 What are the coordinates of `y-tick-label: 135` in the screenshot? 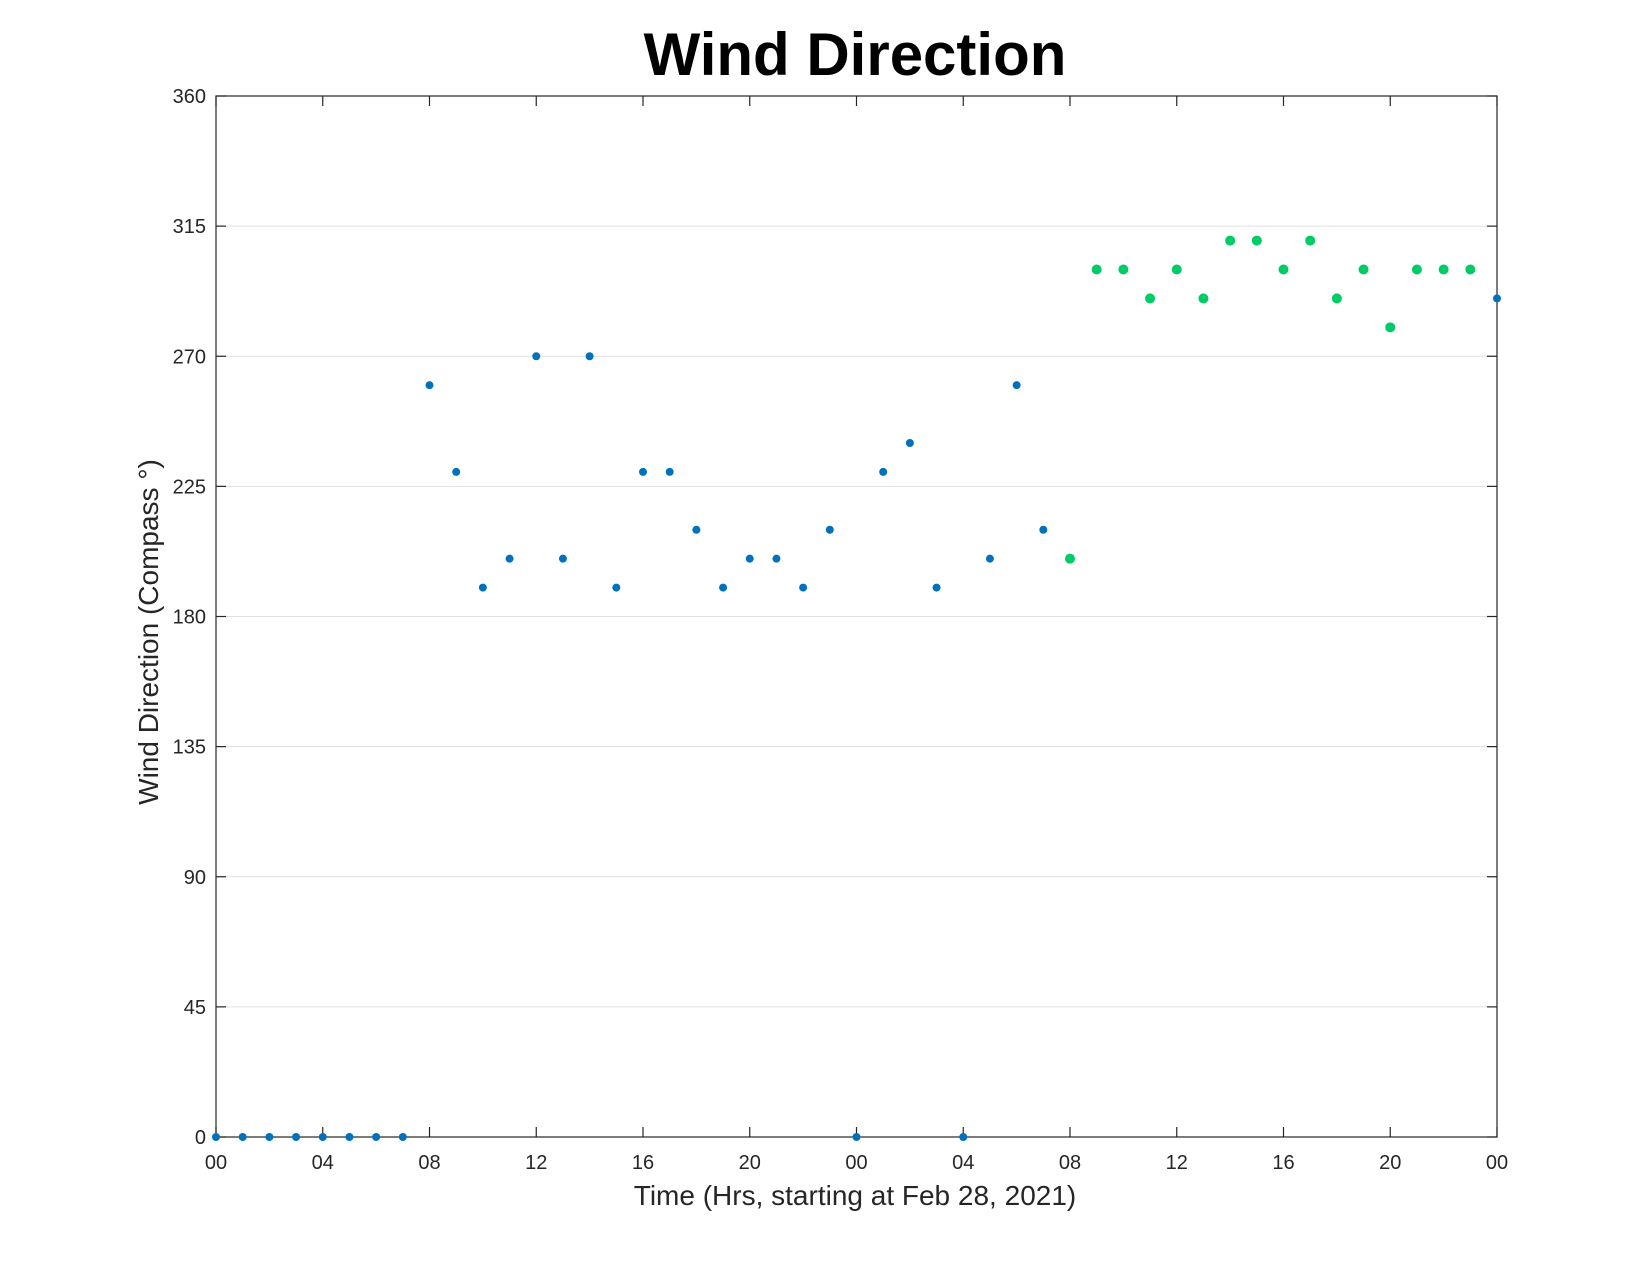 It's located at (189, 748).